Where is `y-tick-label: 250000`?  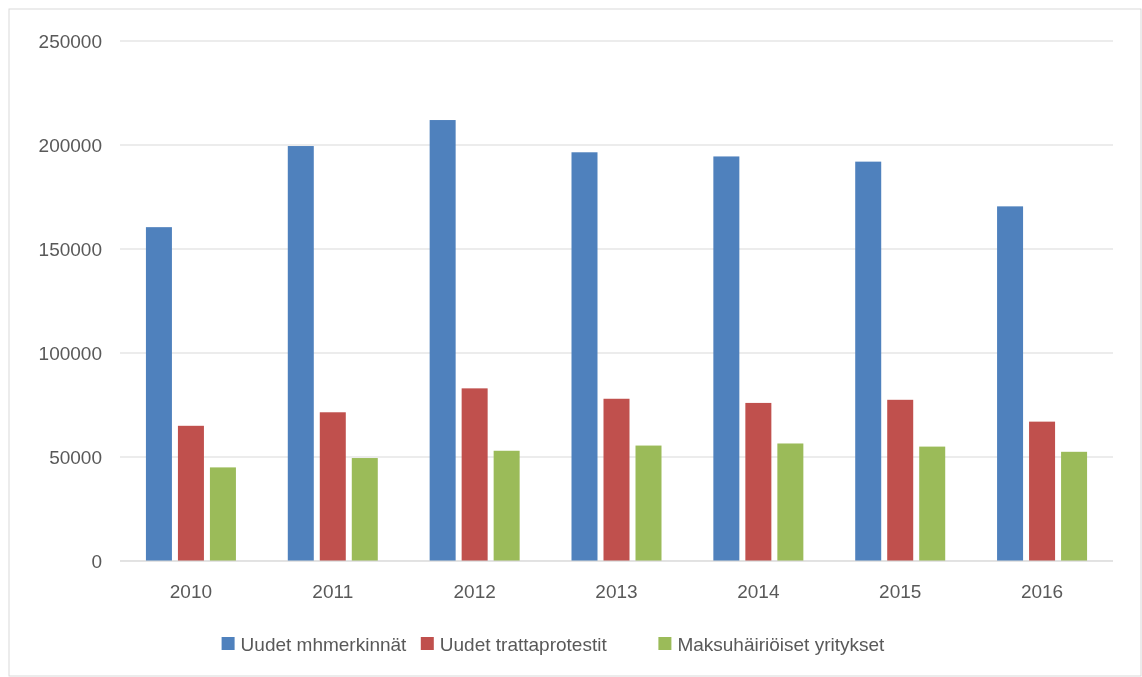 y-tick-label: 250000 is located at coordinates (70, 41).